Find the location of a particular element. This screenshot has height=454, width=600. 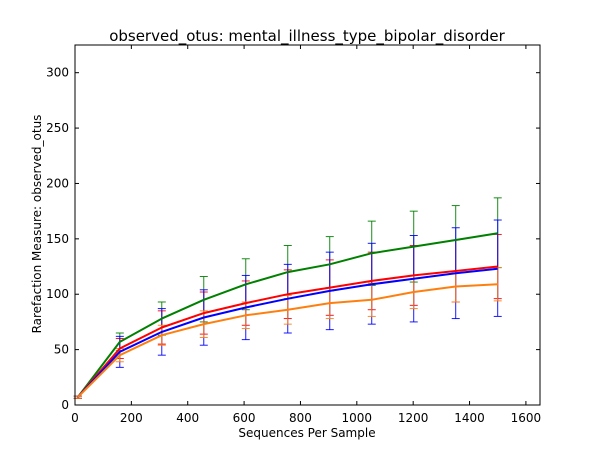

x-tick-label: 1600 is located at coordinates (526, 418).